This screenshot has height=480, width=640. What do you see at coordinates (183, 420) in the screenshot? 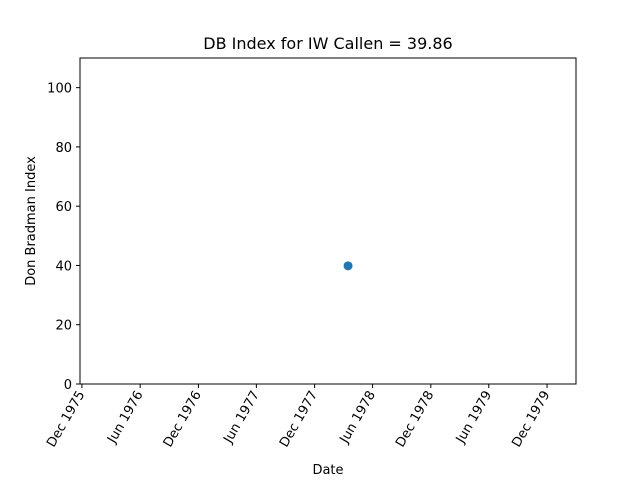
I see `x-tick-label: Dec 1976` at bounding box center [183, 420].